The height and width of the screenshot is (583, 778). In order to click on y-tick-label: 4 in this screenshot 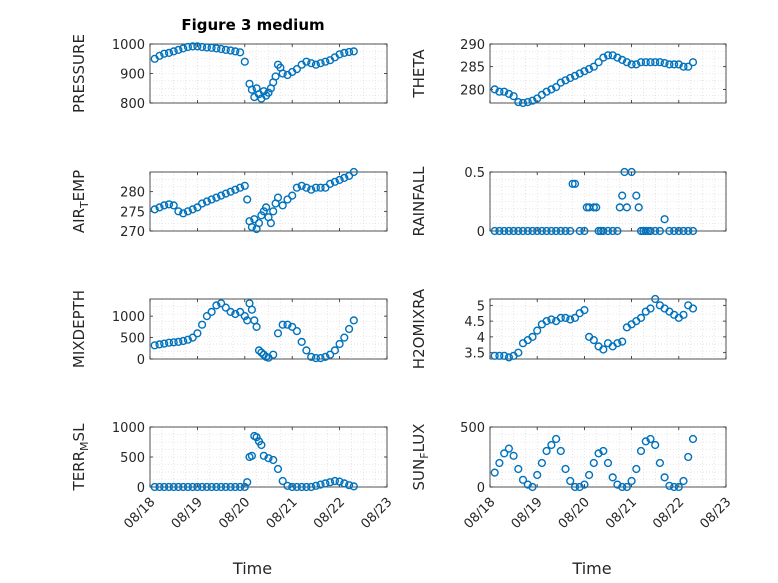, I will do `click(481, 338)`.